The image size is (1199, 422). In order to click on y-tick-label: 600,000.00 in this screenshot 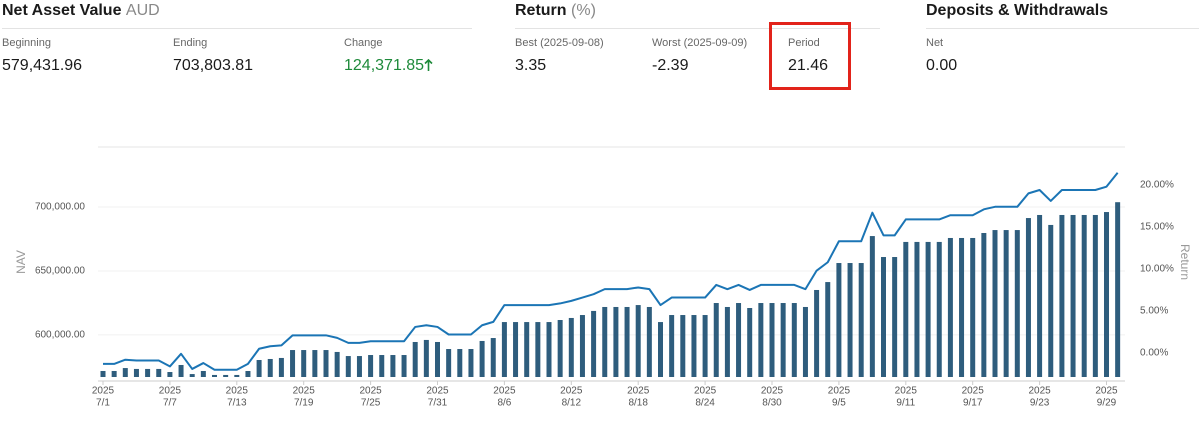, I will do `click(60, 334)`.